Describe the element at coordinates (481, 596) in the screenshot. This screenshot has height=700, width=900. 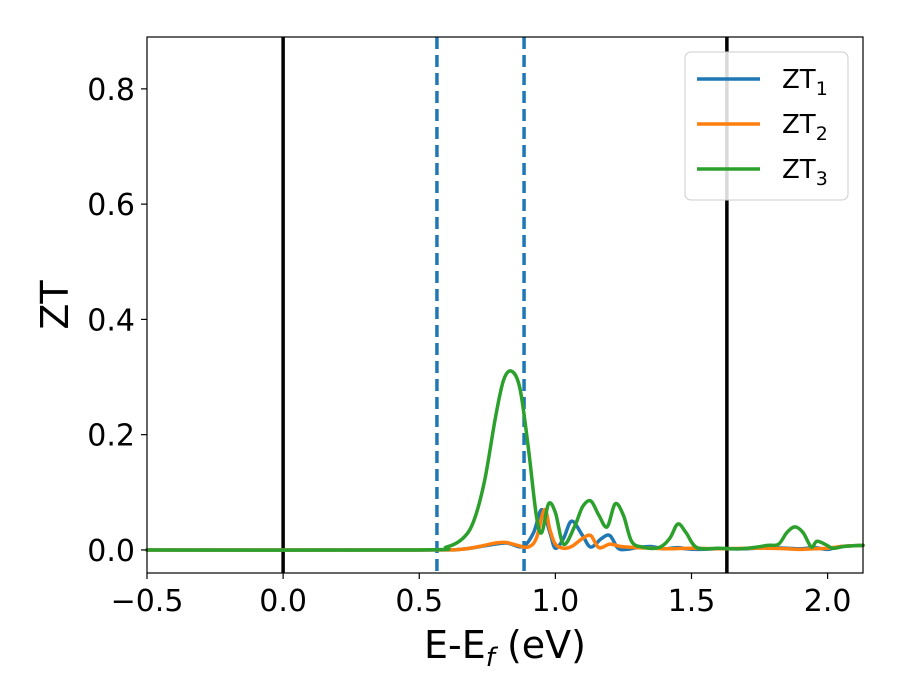
I see `x-axis-ticks: −0.5 0.0 0.5 1.0 1.5 2.0` at that location.